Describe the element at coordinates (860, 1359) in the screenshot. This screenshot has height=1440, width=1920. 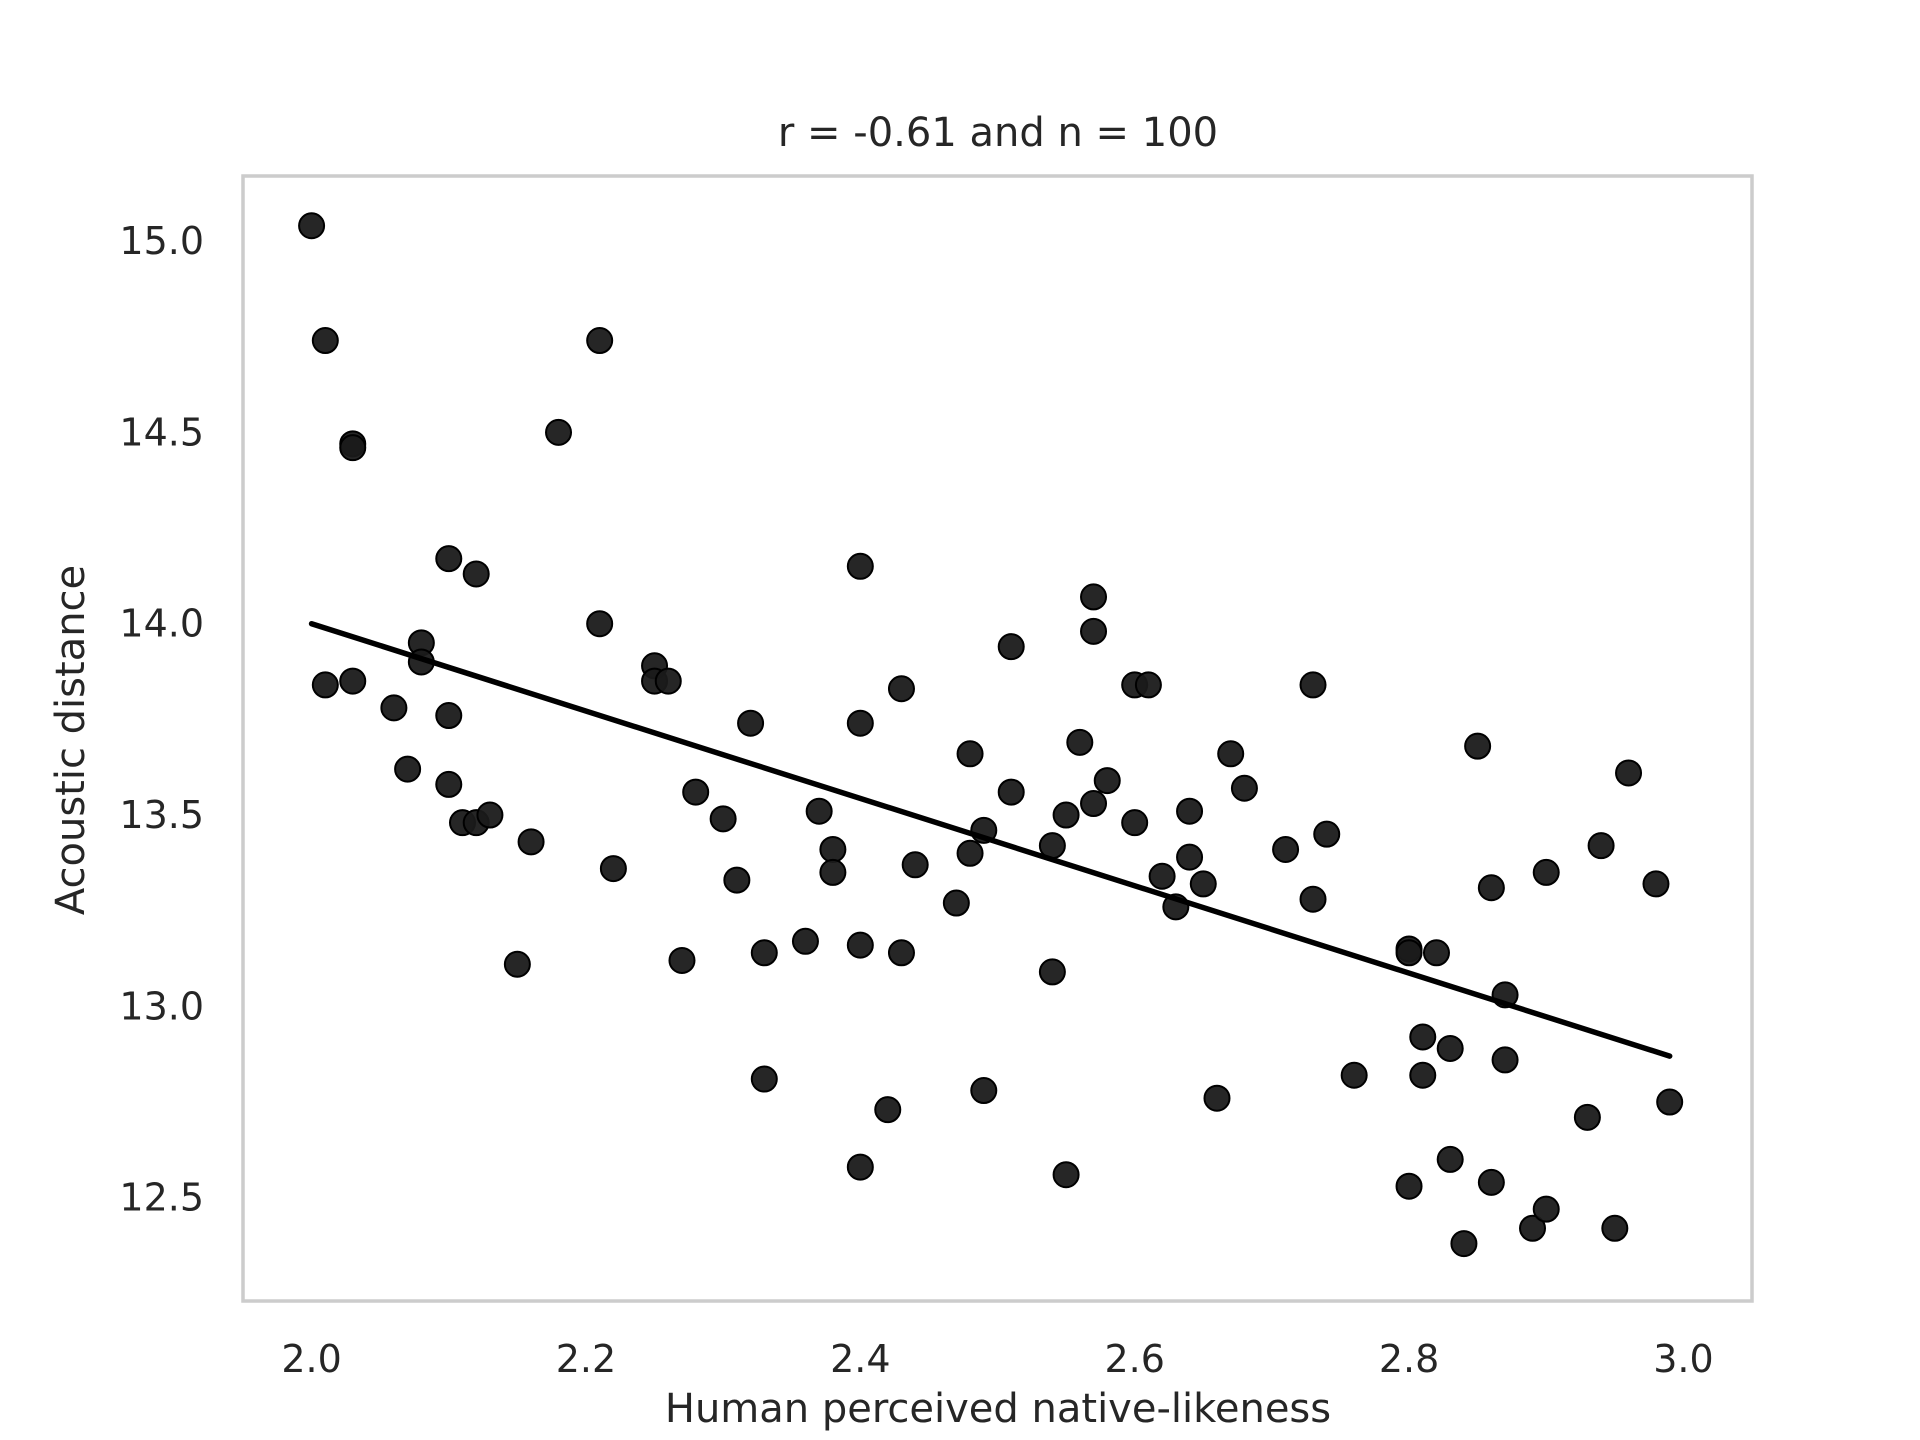
I see `x-tick-label: 2.4` at that location.